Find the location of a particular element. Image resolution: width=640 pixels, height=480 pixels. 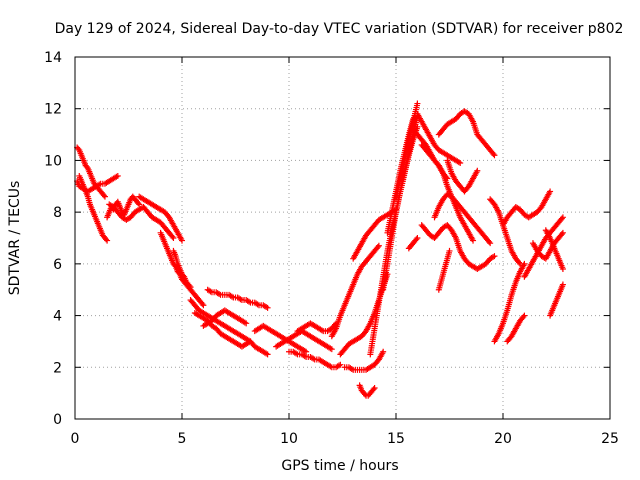

y-tick-label: 14 is located at coordinates (53, 58).